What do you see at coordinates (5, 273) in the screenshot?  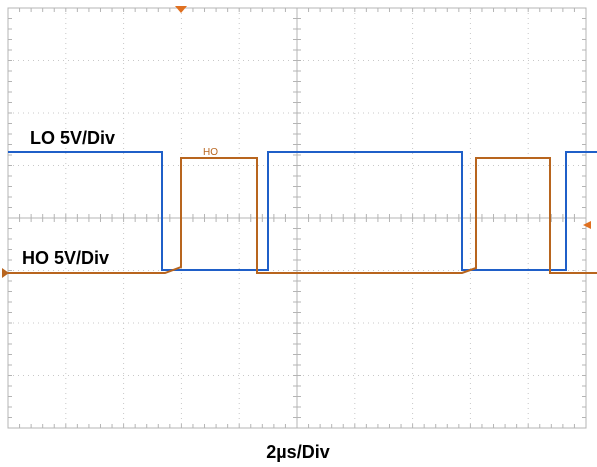 I see `ho-ground-marker` at bounding box center [5, 273].